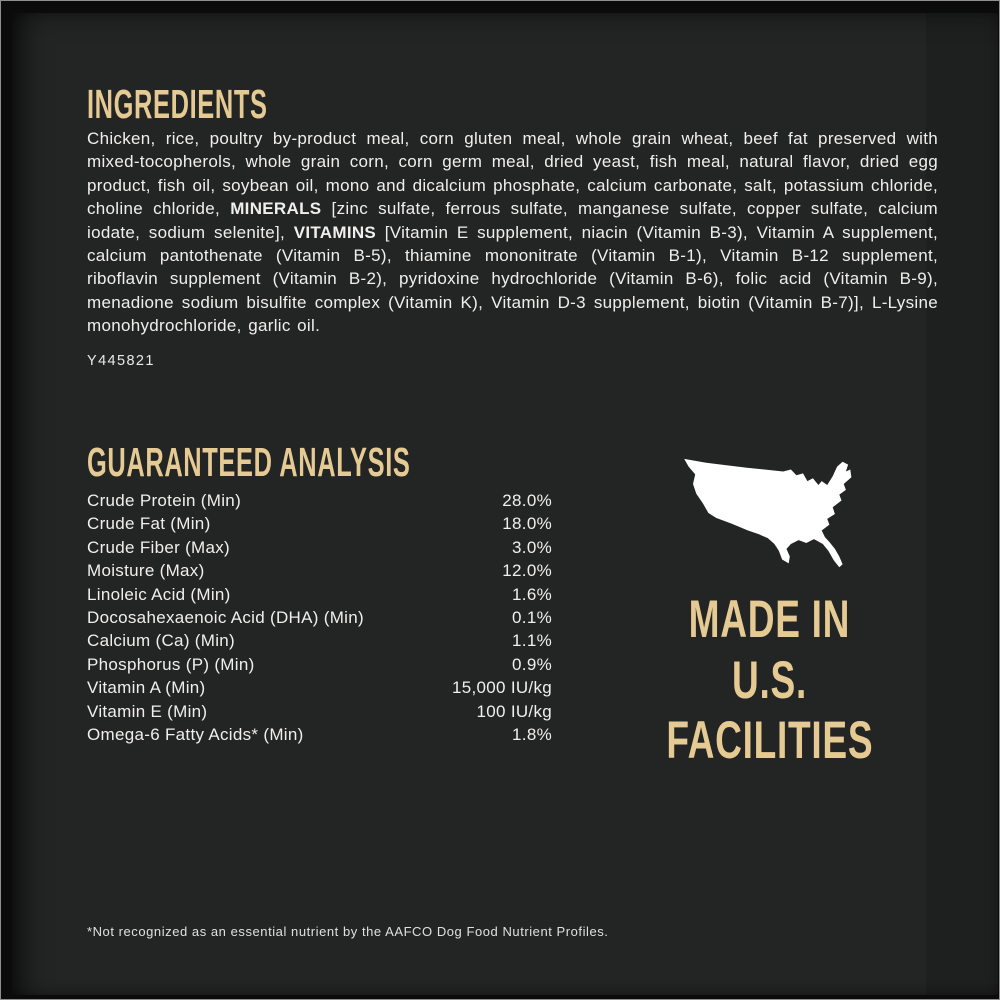  What do you see at coordinates (149, 524) in the screenshot?
I see `analysis-label: Crude Fat (Min)` at bounding box center [149, 524].